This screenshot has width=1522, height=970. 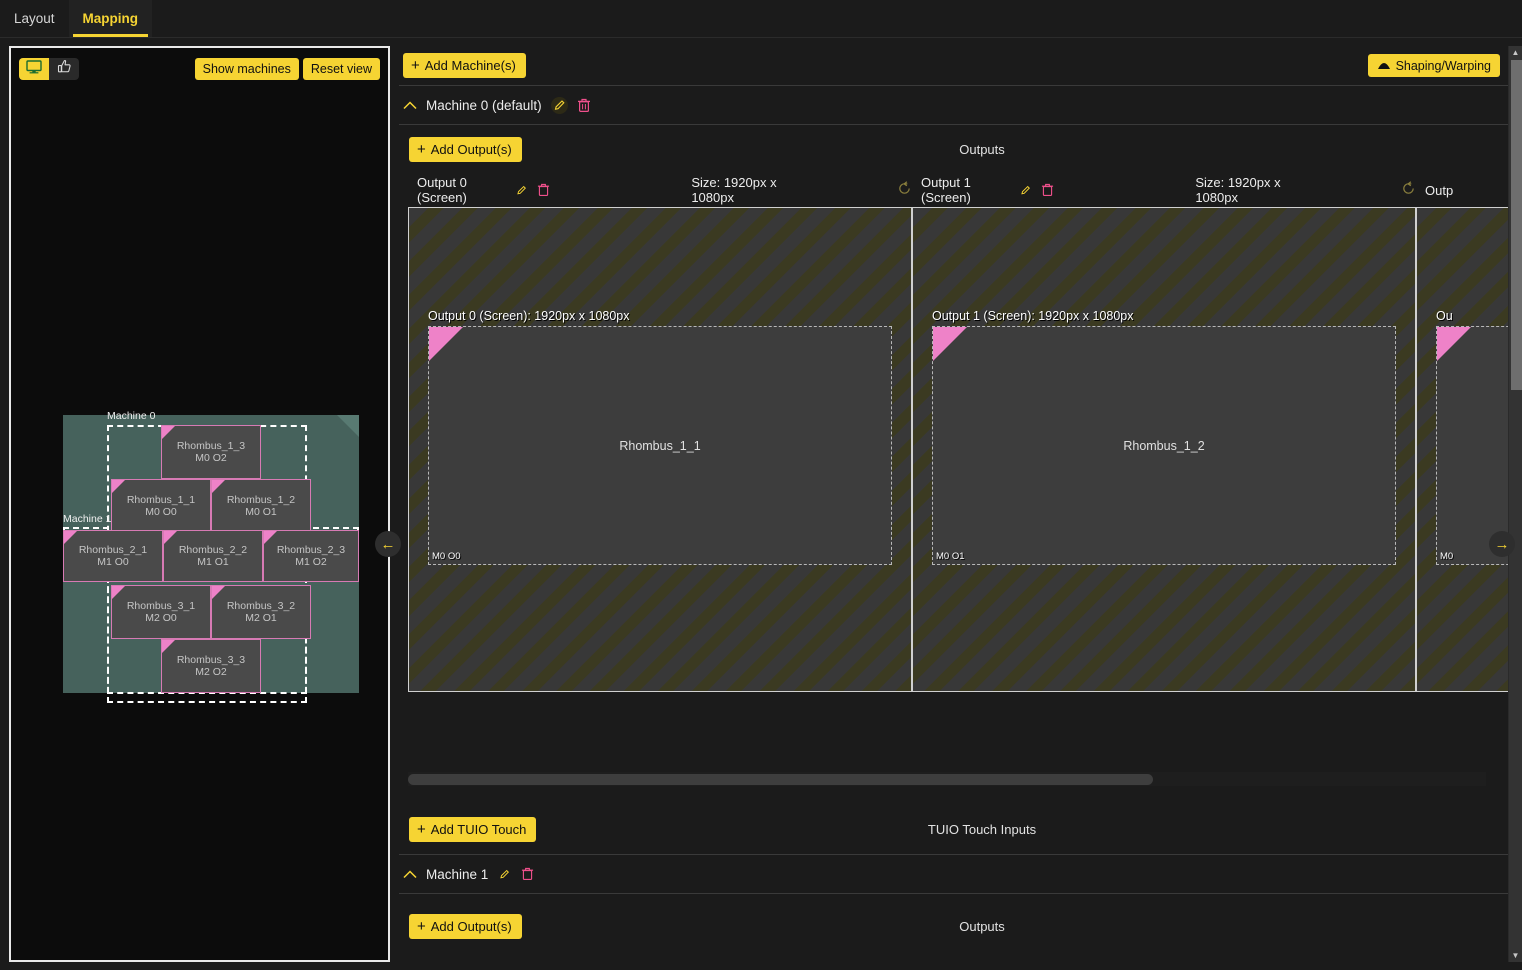 I want to click on shaping-warping-button: Shaping/Warping, so click(x=1433, y=65).